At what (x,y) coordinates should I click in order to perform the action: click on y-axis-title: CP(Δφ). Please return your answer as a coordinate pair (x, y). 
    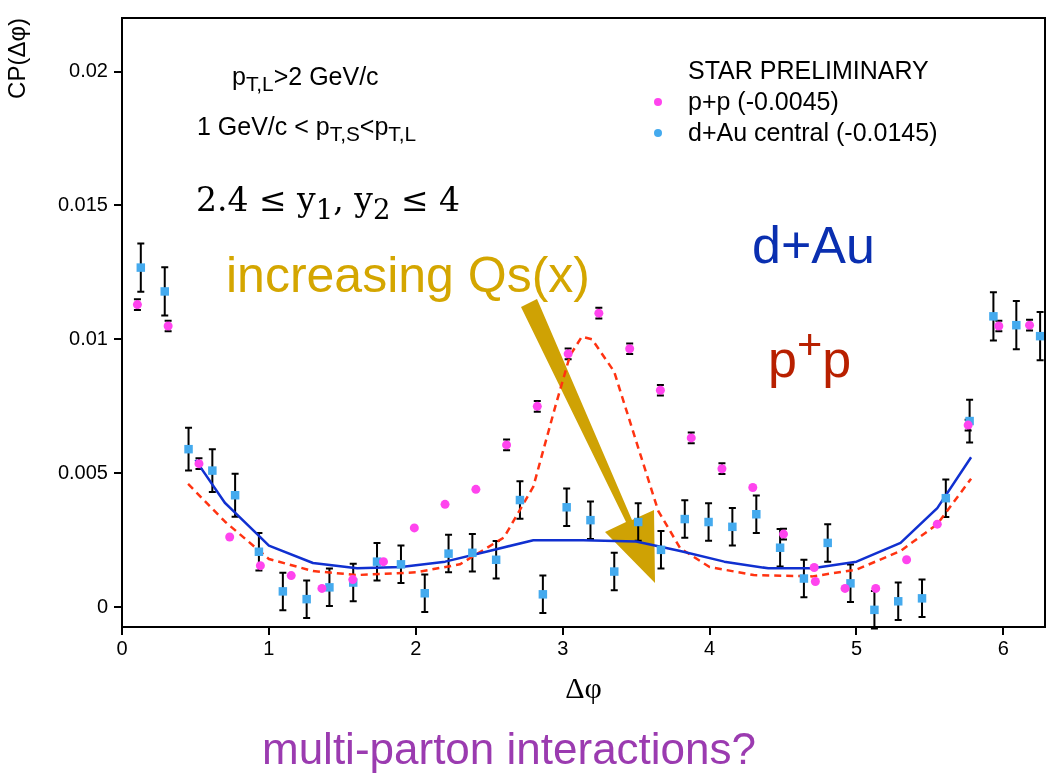
    Looking at the image, I should click on (17, 58).